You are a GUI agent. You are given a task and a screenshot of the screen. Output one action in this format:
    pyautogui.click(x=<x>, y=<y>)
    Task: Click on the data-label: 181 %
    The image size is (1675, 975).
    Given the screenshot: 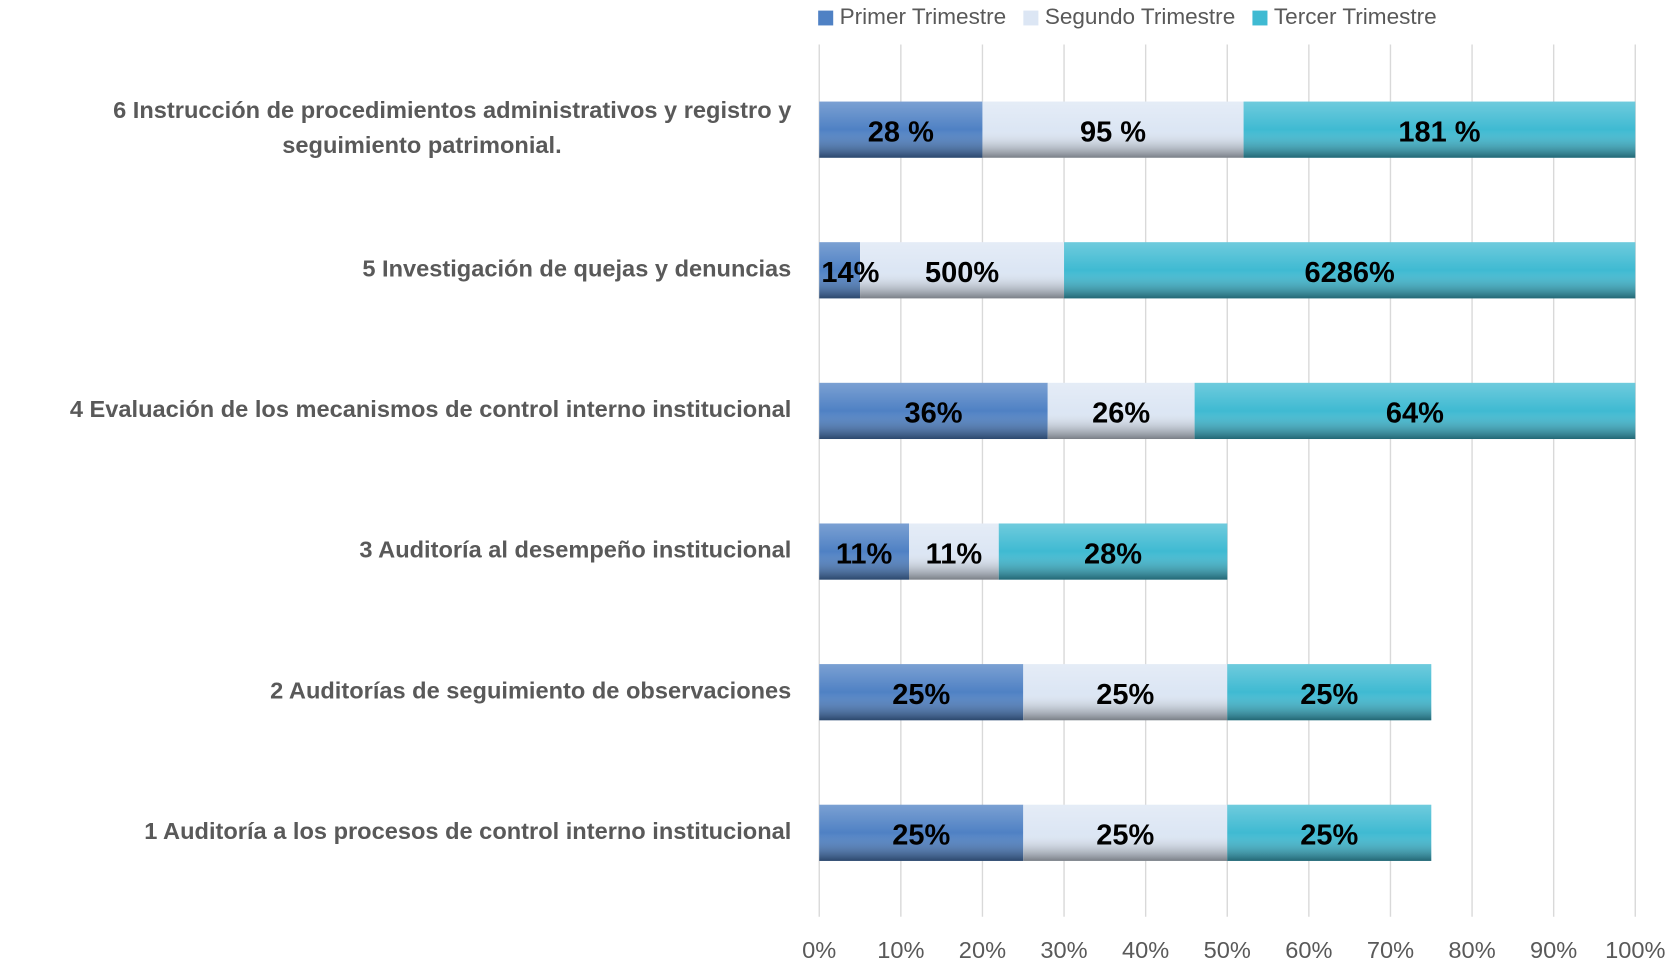 What is the action you would take?
    pyautogui.click(x=1439, y=133)
    